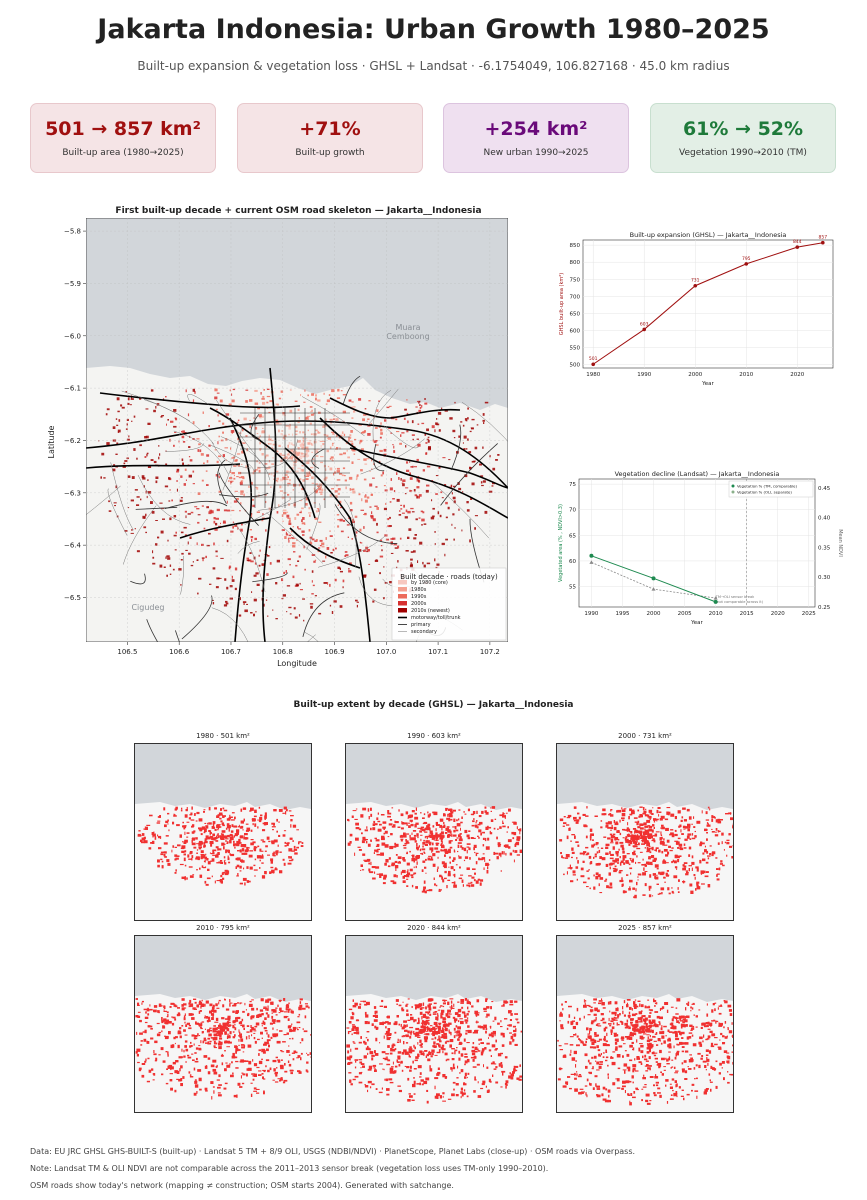 The height and width of the screenshot is (1200, 867). What do you see at coordinates (255, 427) in the screenshot?
I see `road-primary` at bounding box center [255, 427].